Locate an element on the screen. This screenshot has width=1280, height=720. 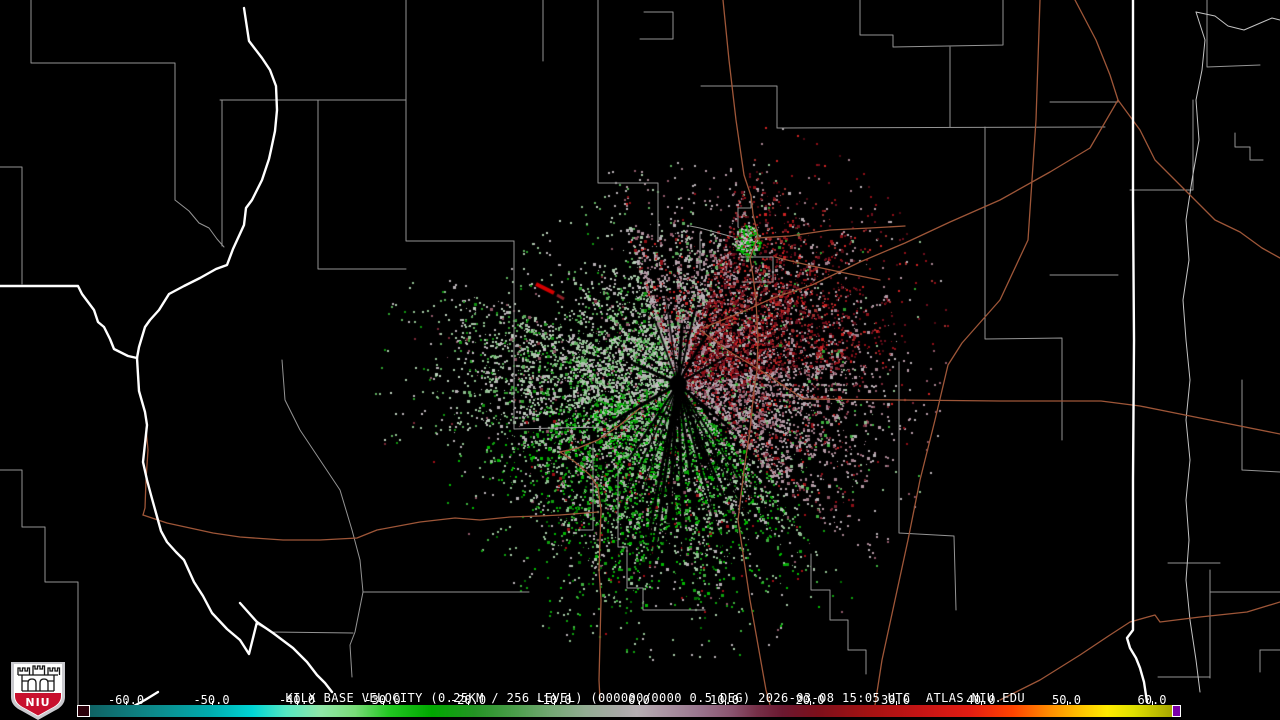
colorbar-tick-label: -50.0 is located at coordinates (211, 700).